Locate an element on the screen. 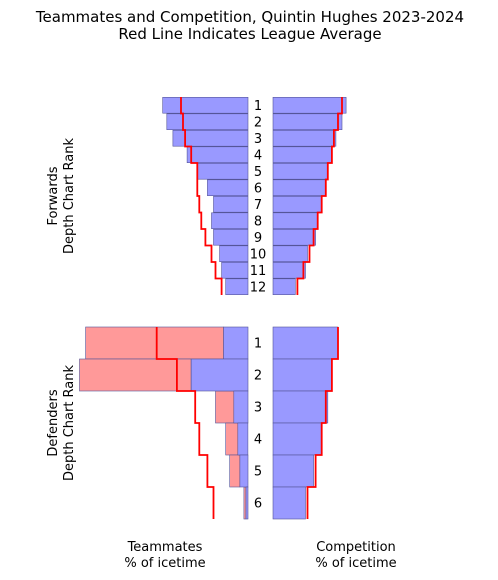 The image size is (498, 580). defenders-rank-label-6: 6 is located at coordinates (258, 504).